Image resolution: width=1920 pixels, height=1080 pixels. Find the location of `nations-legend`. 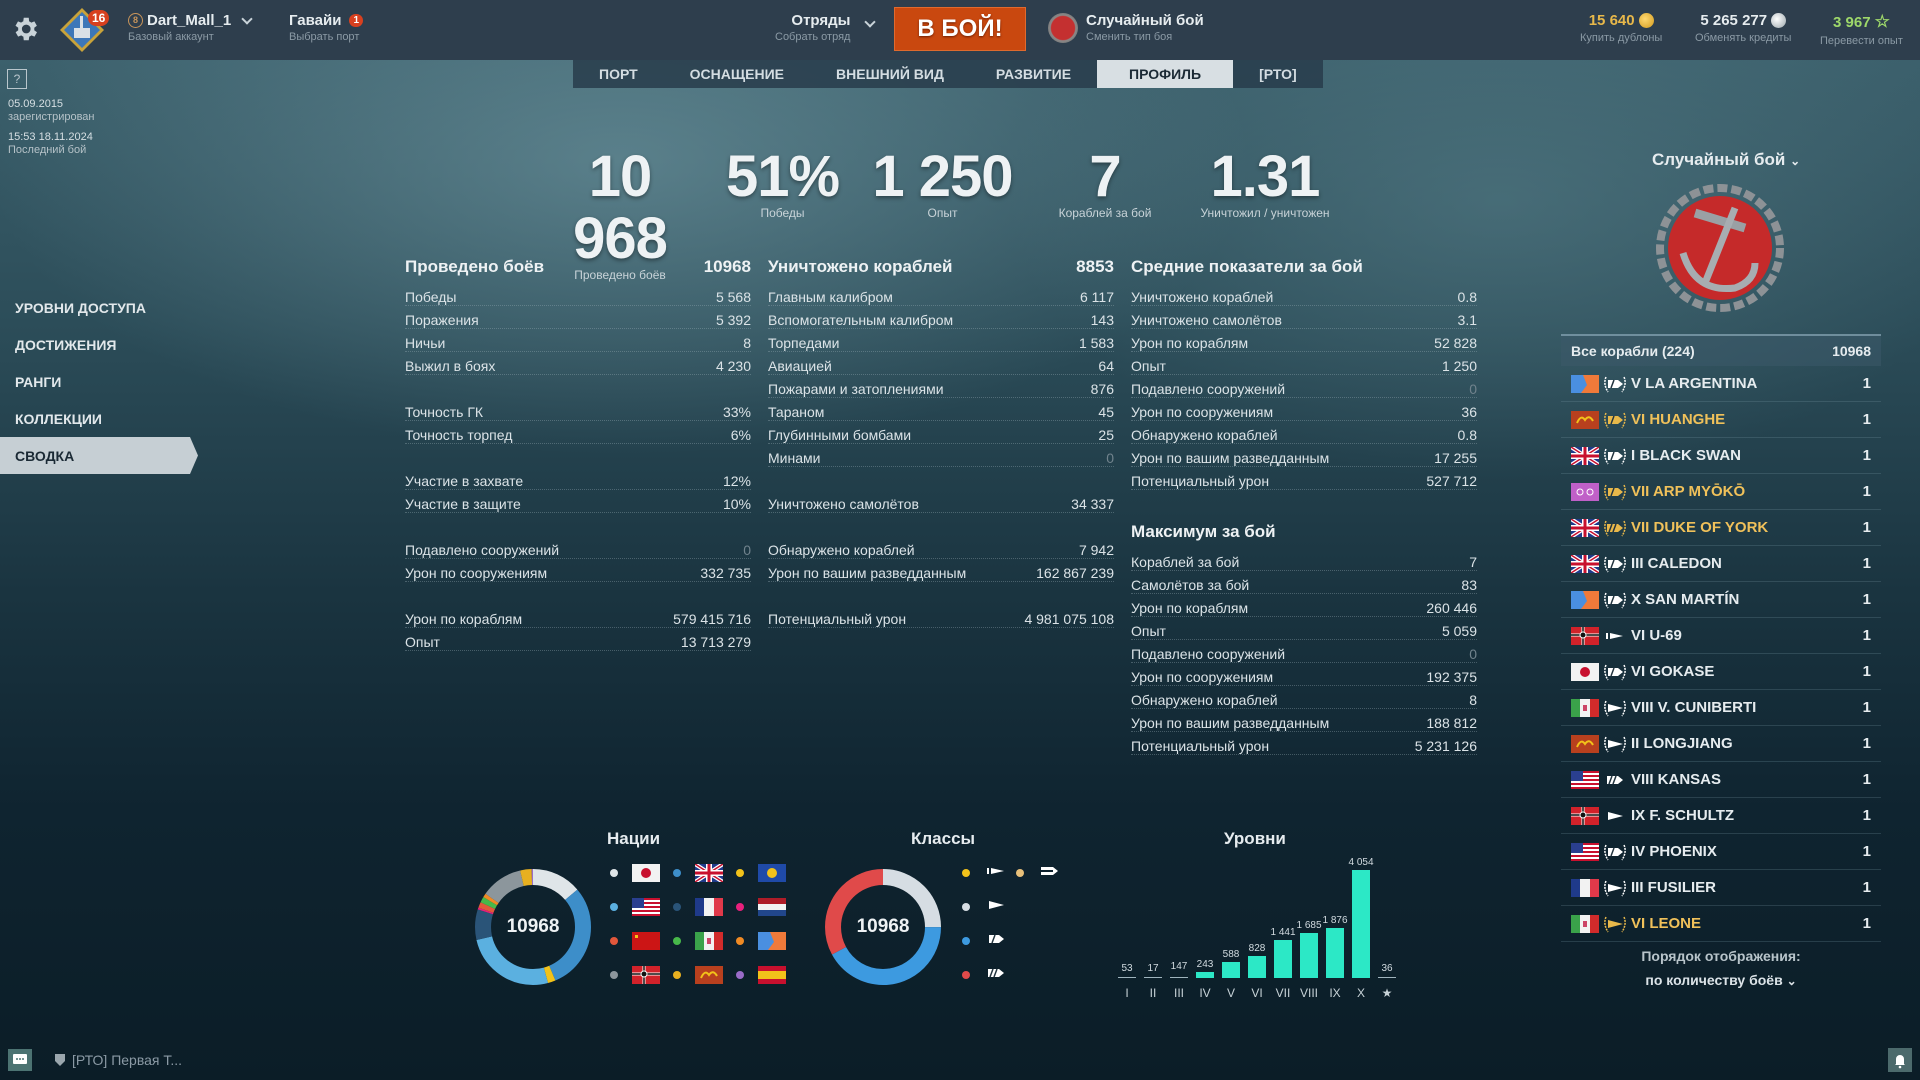

nations-legend is located at coordinates (704, 924).